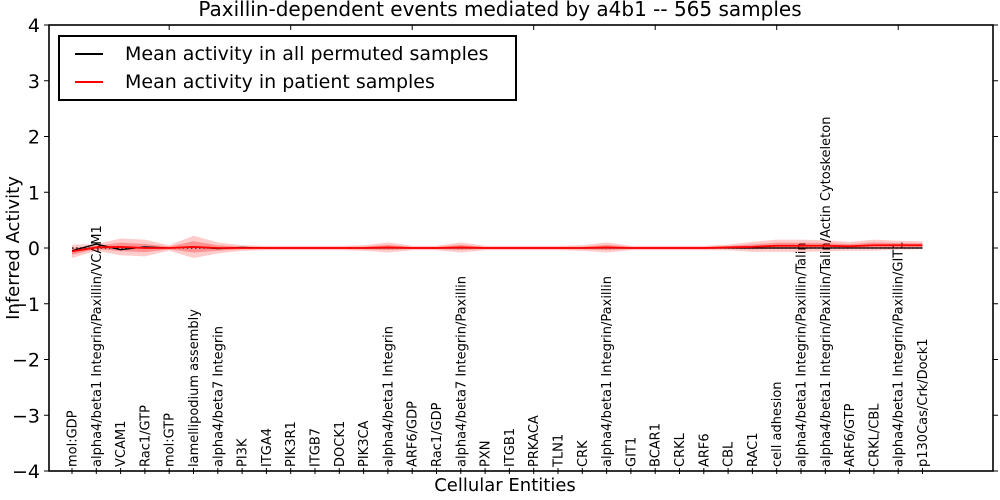 The width and height of the screenshot is (1000, 500). I want to click on x-tick-label: PIK3R1, so click(291, 444).